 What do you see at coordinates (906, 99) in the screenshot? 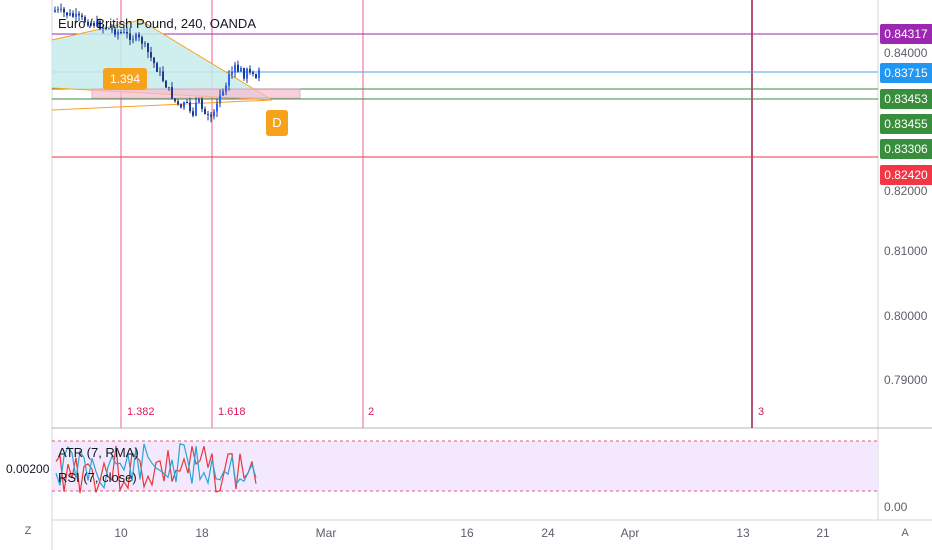
I see `price-tag: 0.83453` at bounding box center [906, 99].